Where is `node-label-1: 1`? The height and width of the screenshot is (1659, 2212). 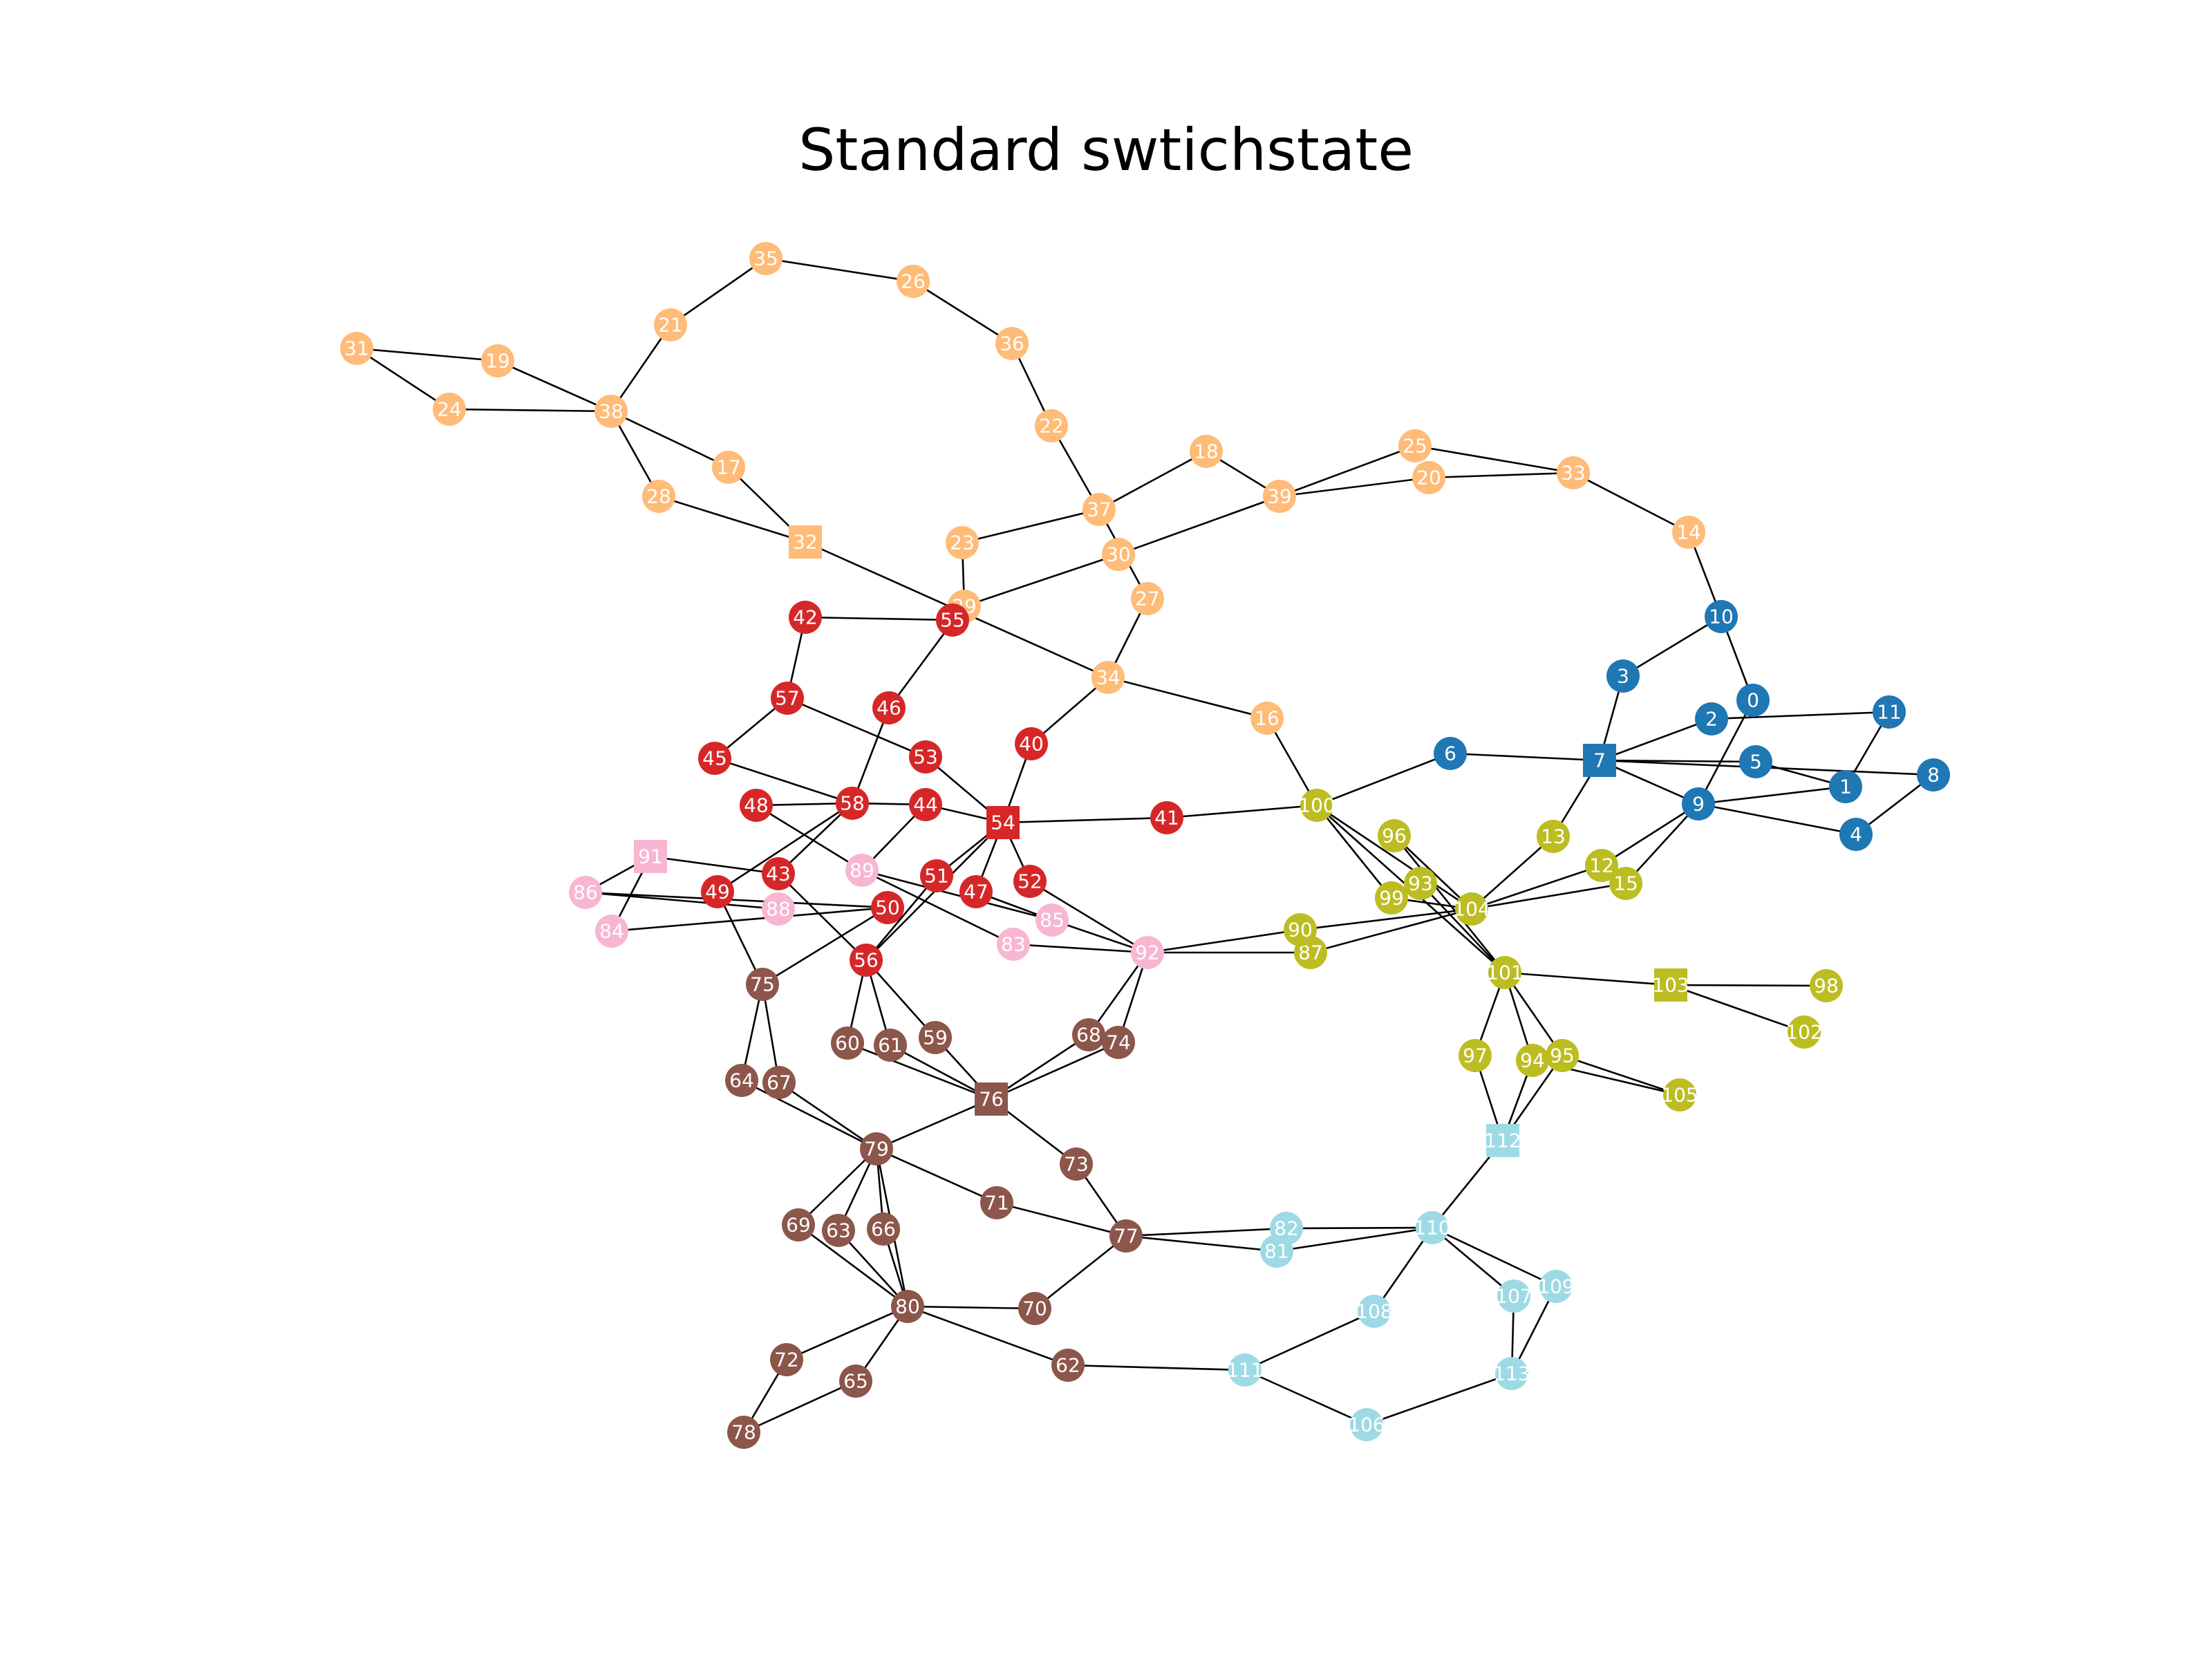
node-label-1: 1 is located at coordinates (1845, 787).